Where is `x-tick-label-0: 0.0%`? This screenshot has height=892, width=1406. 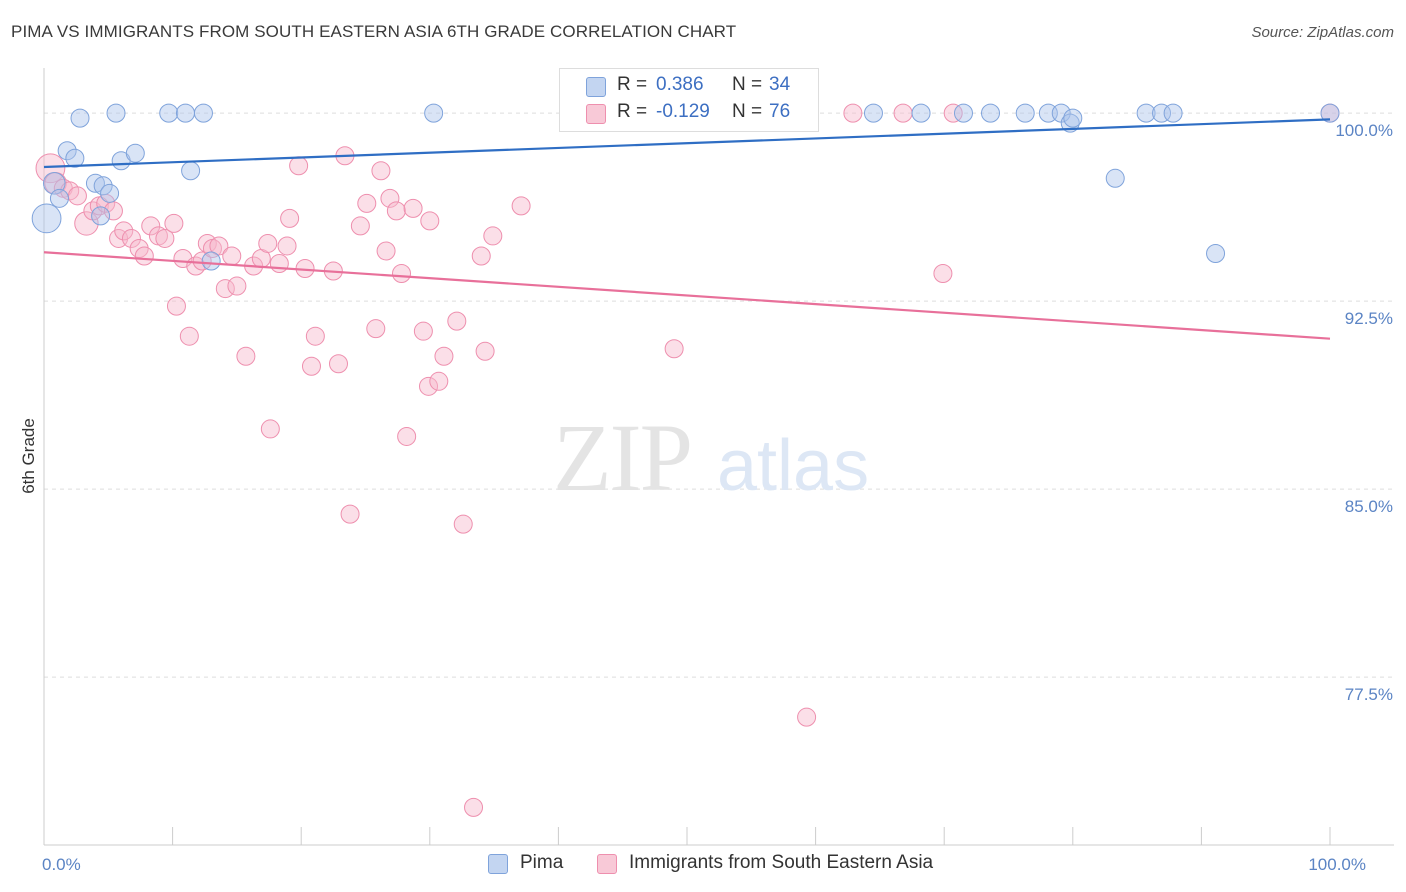 x-tick-label-0: 0.0% is located at coordinates (61, 864).